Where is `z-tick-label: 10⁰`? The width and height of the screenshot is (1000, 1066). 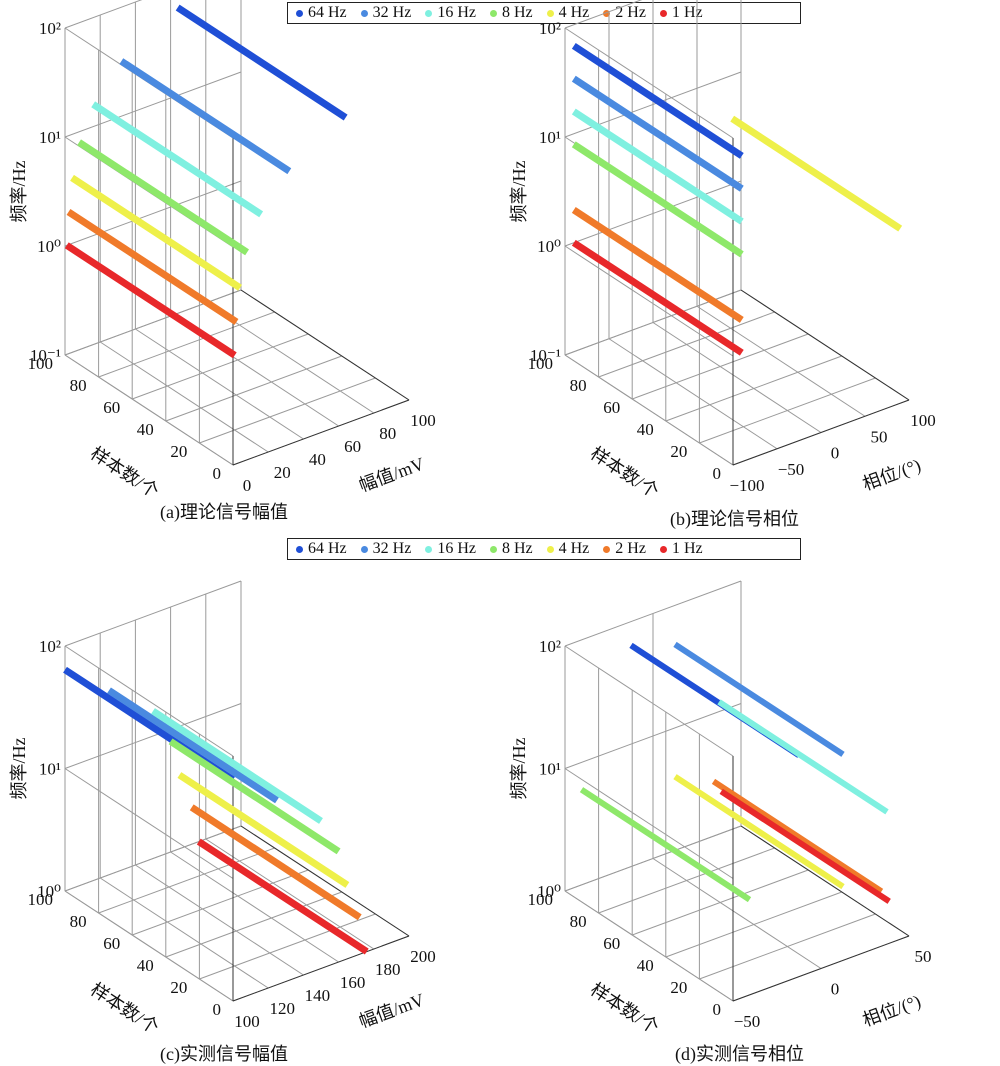 z-tick-label: 10⁰ is located at coordinates (549, 891).